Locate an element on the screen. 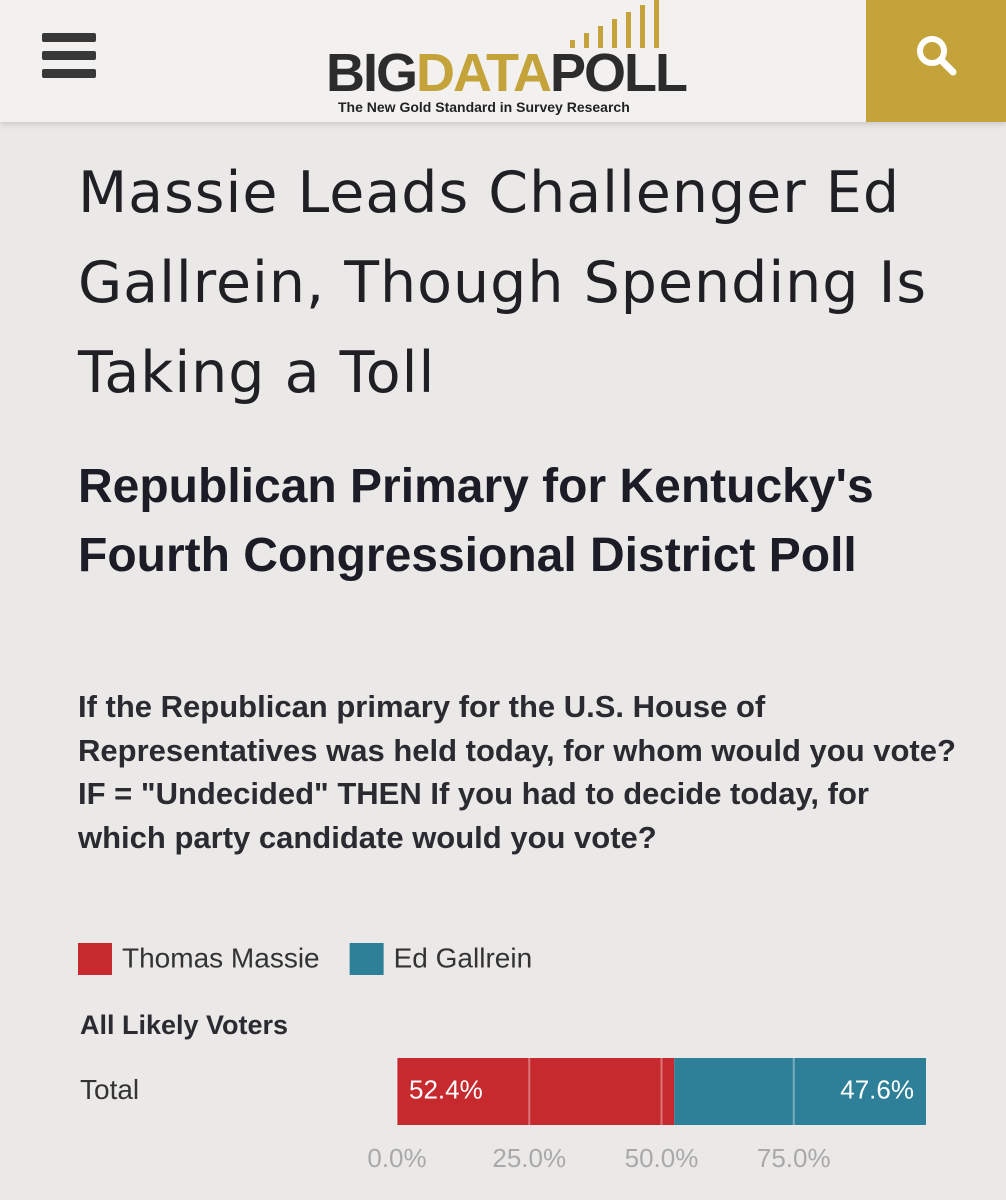 This screenshot has width=1006, height=1200. search-button is located at coordinates (936, 61).